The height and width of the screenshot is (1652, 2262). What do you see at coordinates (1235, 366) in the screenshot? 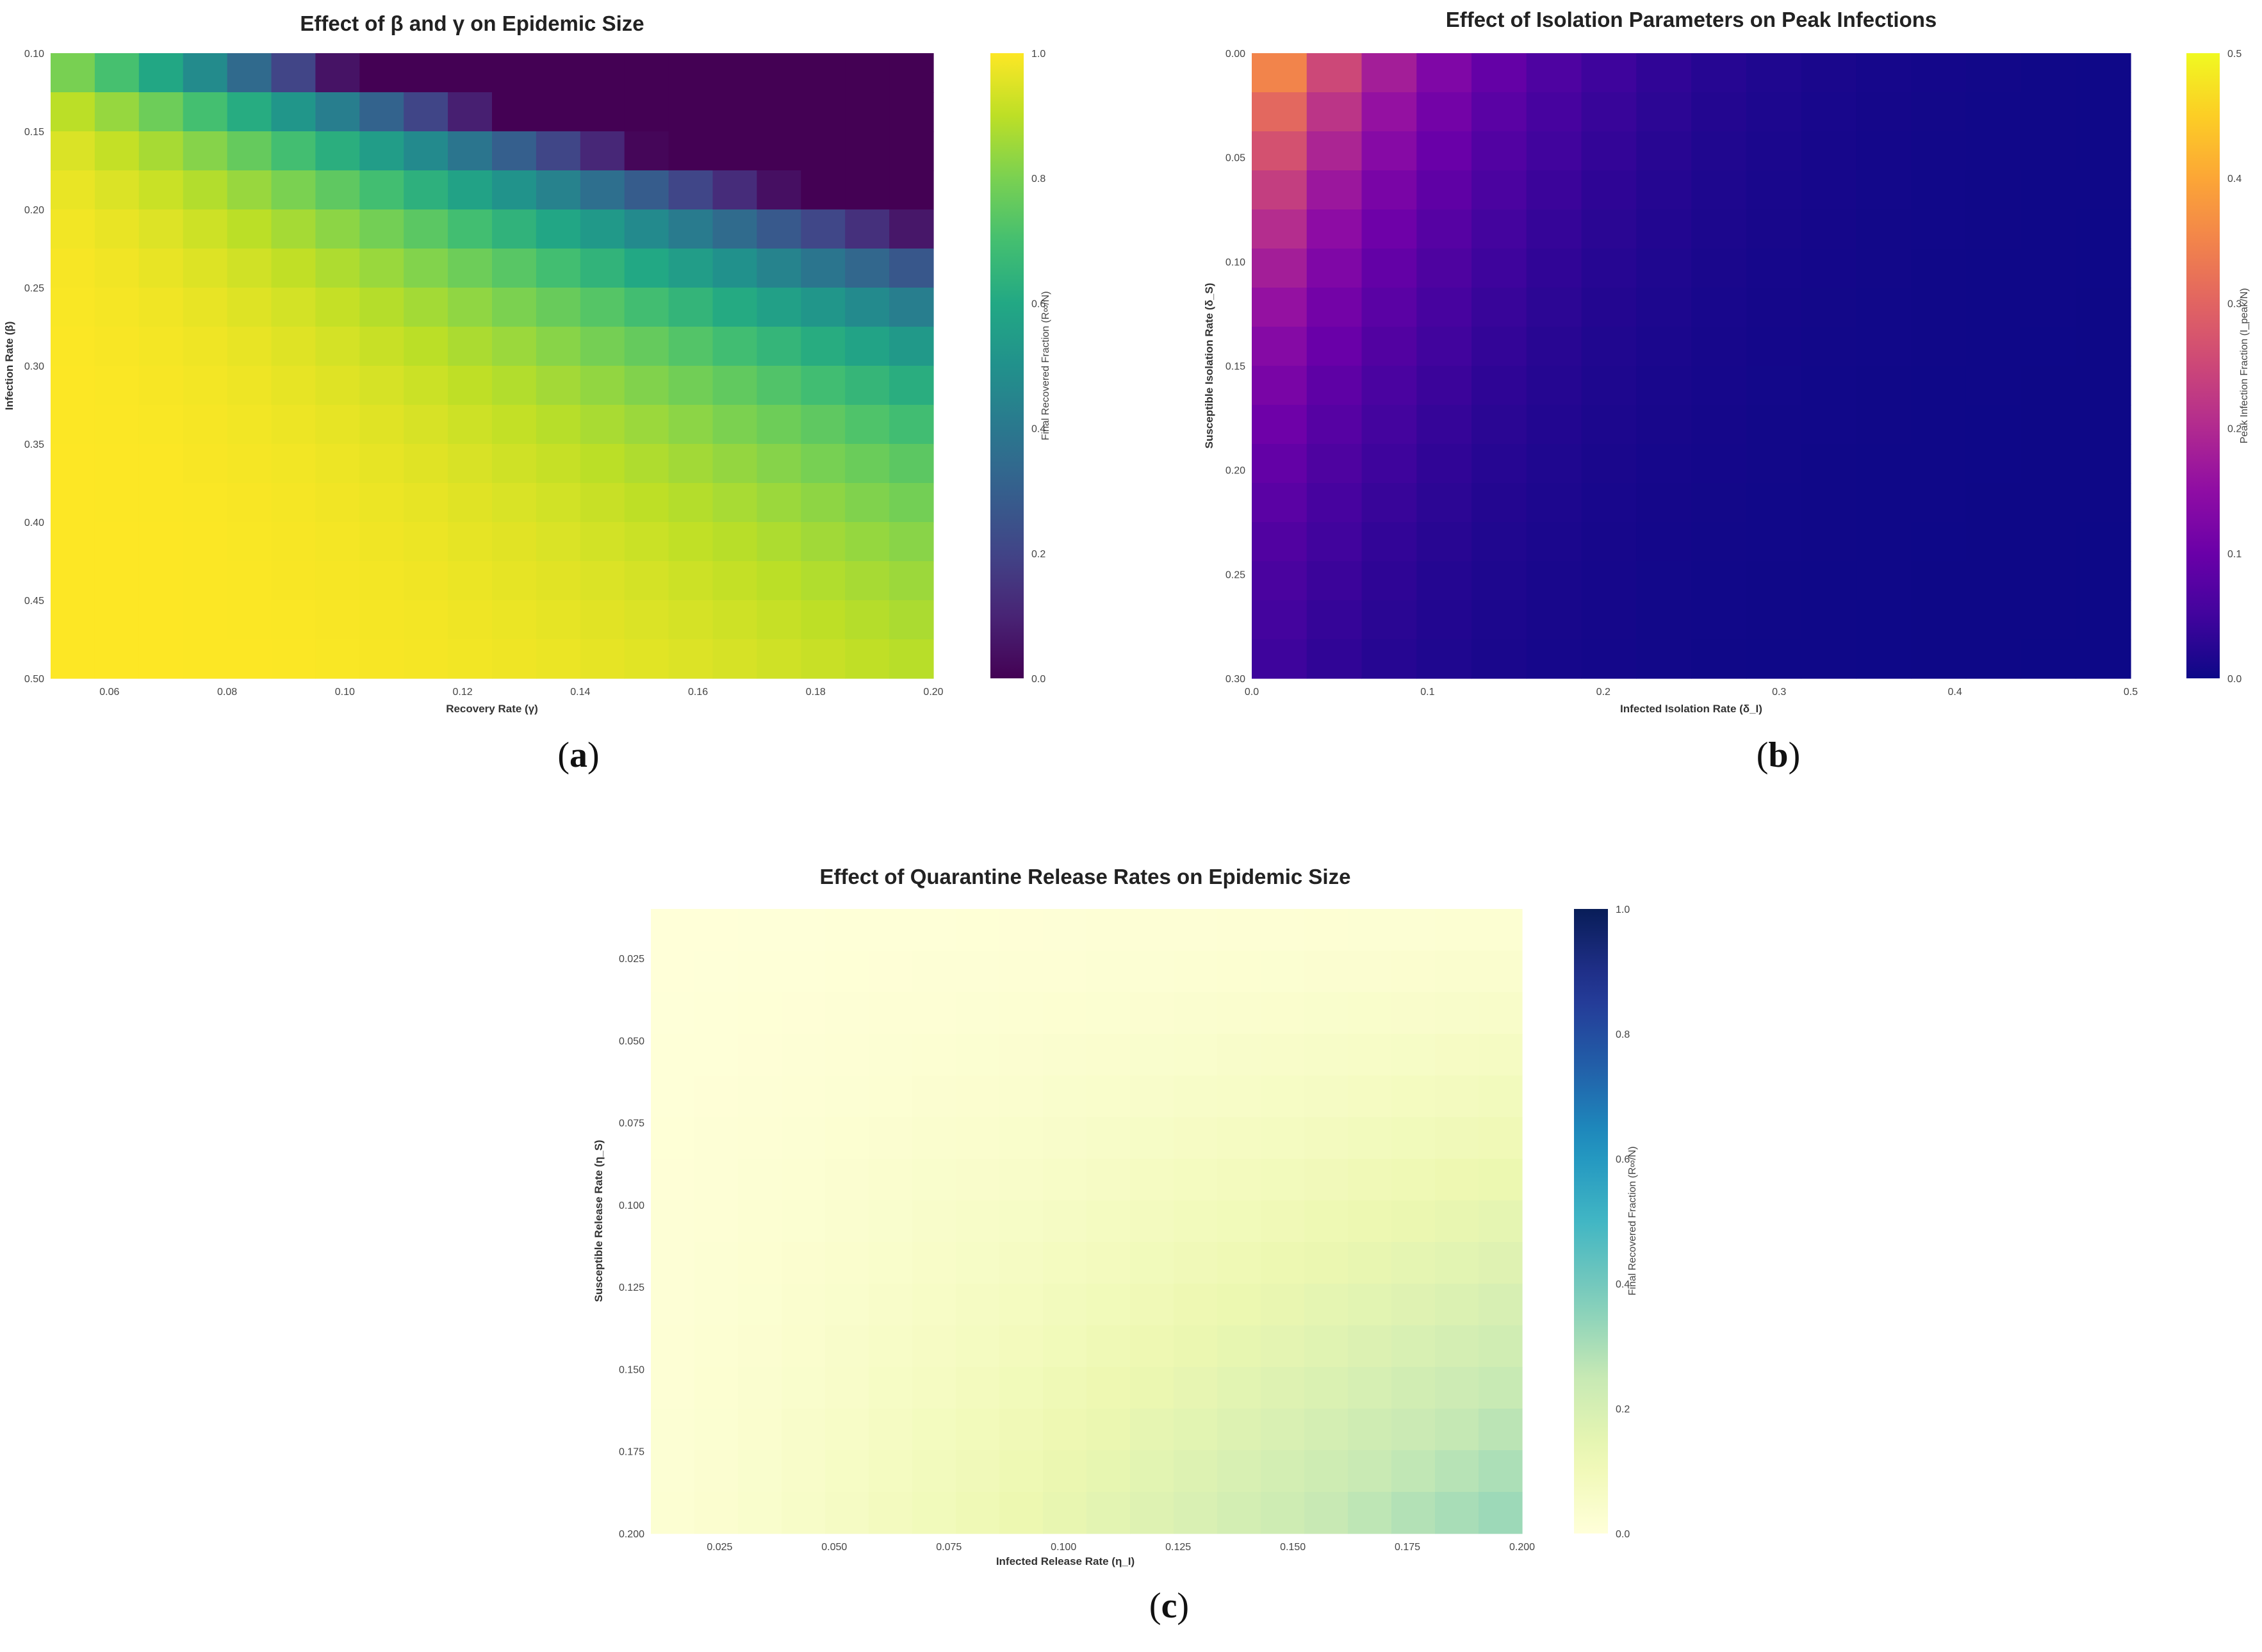
I see `y-tick-label: 0.15` at bounding box center [1235, 366].